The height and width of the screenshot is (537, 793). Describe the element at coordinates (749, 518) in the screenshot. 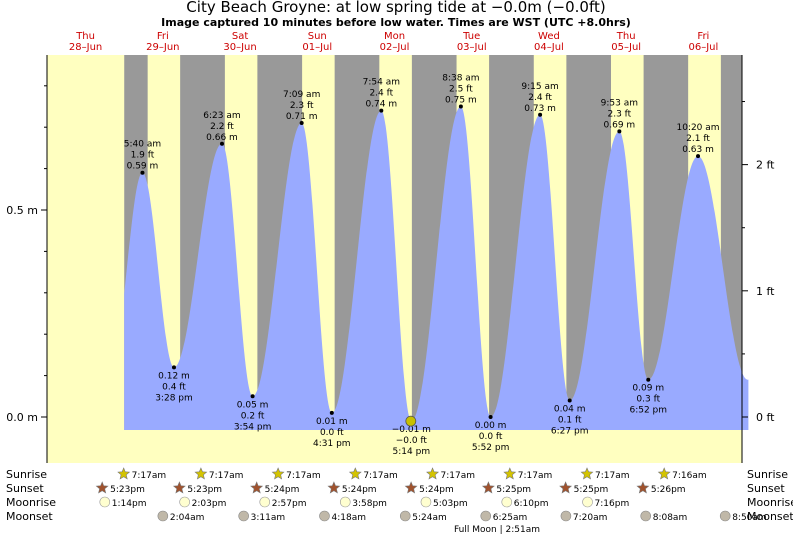

I see `moonset-time: 8:50am` at that location.